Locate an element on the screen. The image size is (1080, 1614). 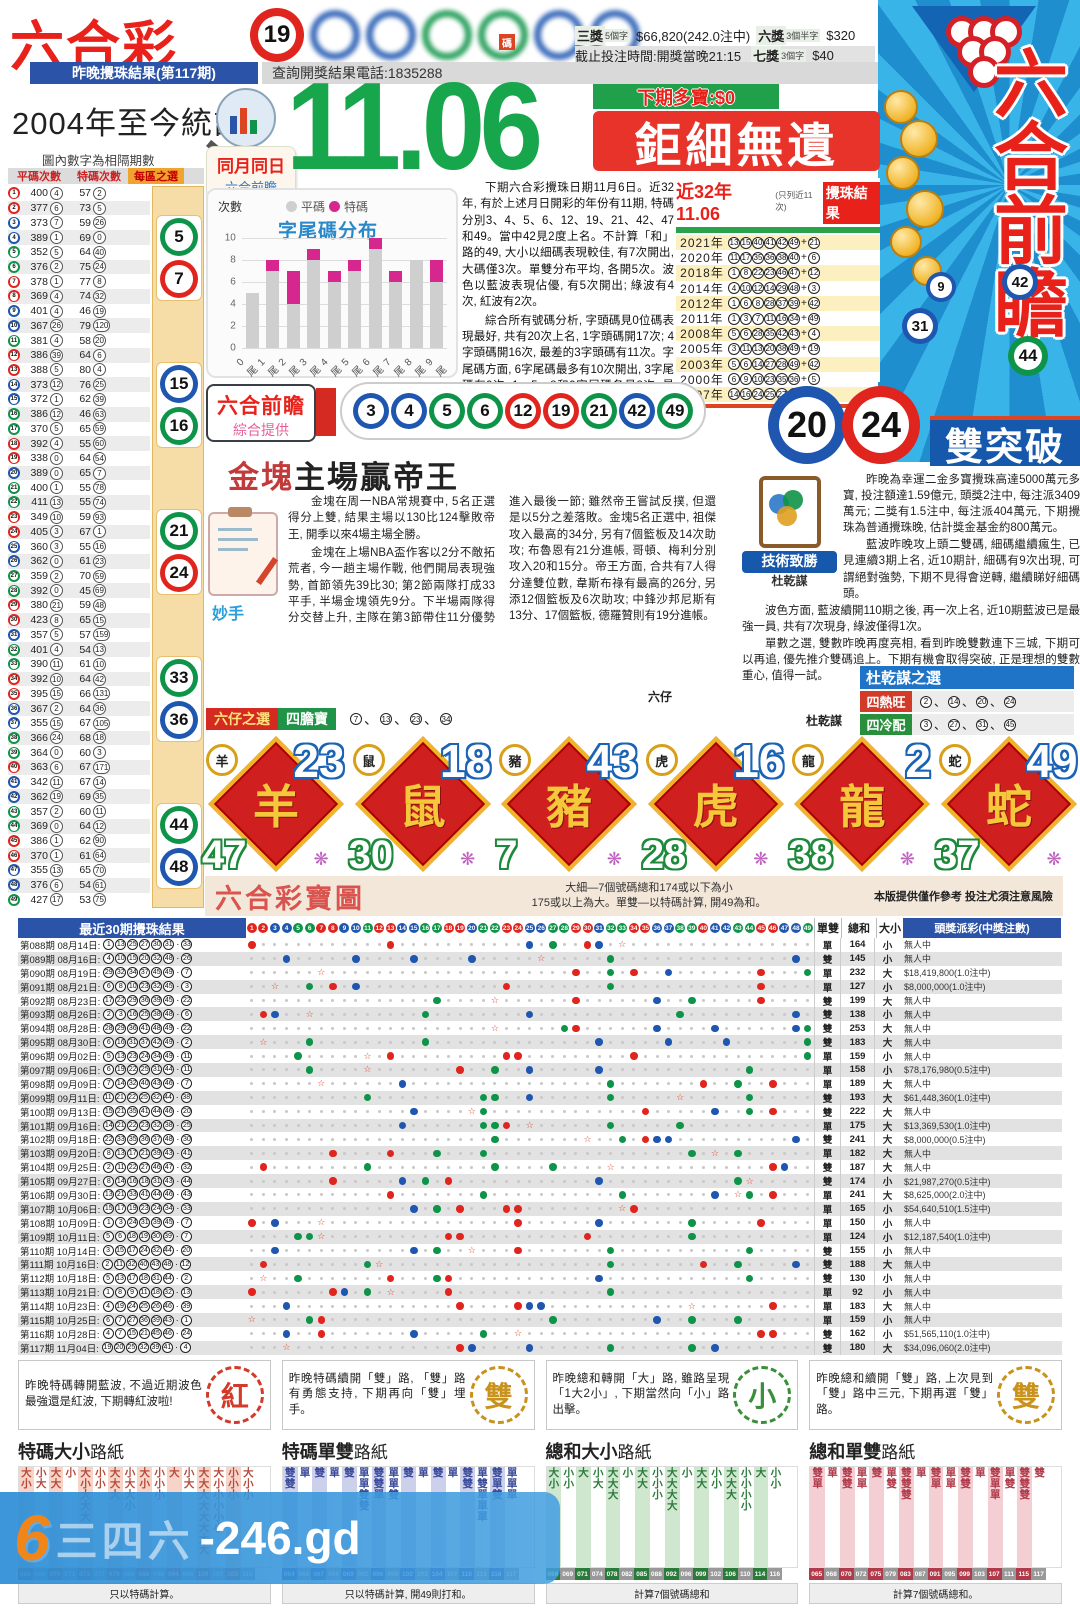
header-number-25: 25 is located at coordinates (529, 928).